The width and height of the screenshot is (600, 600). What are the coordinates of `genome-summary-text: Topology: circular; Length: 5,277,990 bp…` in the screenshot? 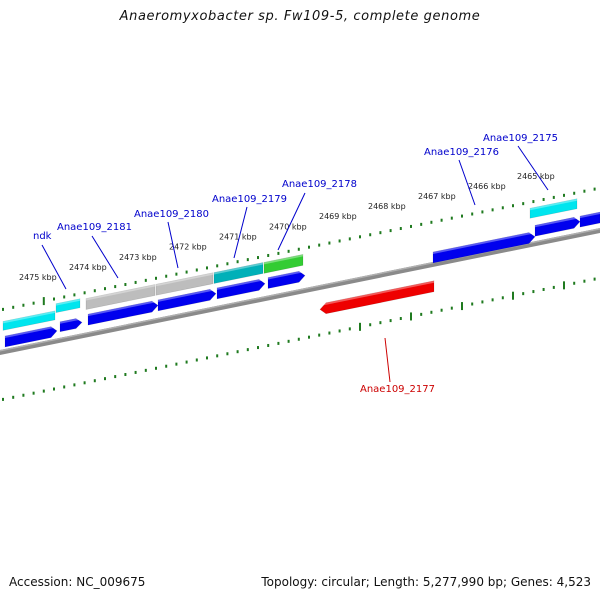 It's located at (426, 582).